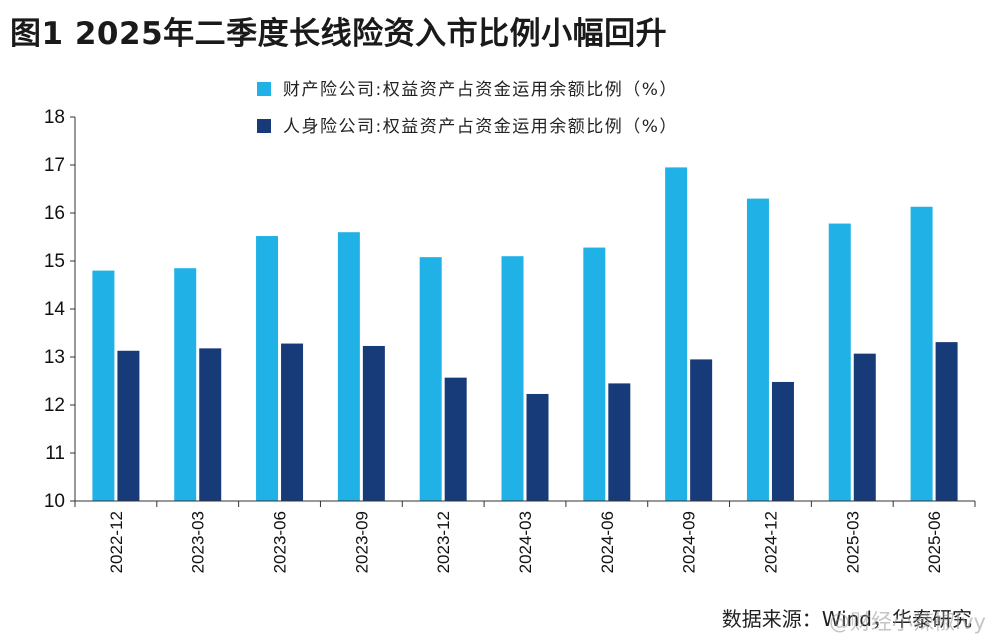 This screenshot has height=640, width=1000. What do you see at coordinates (934, 542) in the screenshot?
I see `x-tick-label: 2025-06` at bounding box center [934, 542].